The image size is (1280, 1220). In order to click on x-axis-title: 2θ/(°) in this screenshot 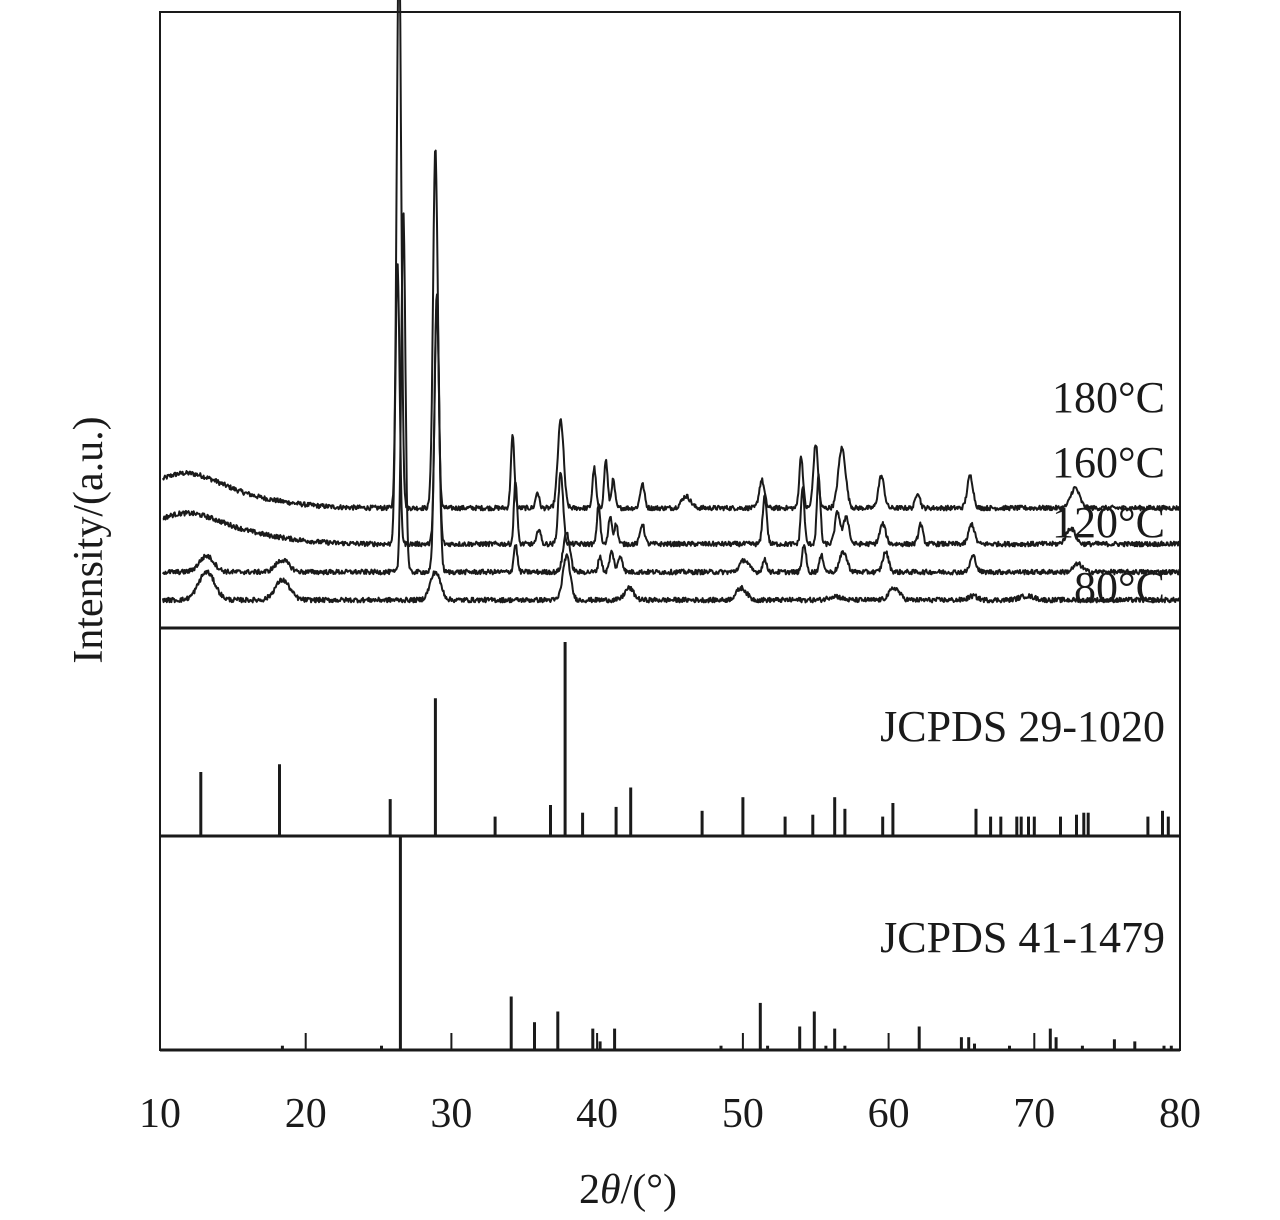, I will do `click(628, 1190)`.